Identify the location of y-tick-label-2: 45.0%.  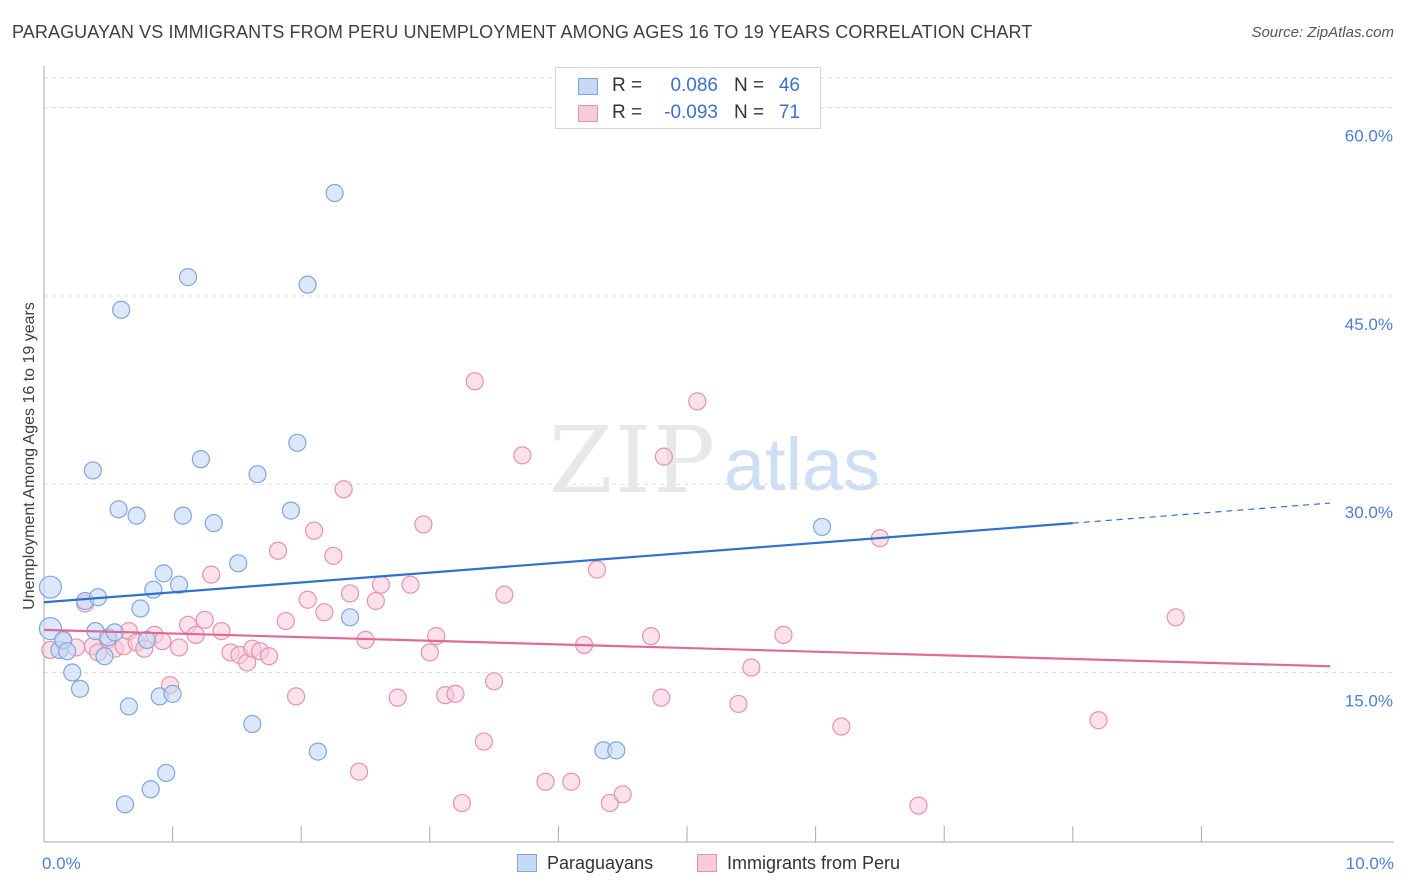
(1369, 324).